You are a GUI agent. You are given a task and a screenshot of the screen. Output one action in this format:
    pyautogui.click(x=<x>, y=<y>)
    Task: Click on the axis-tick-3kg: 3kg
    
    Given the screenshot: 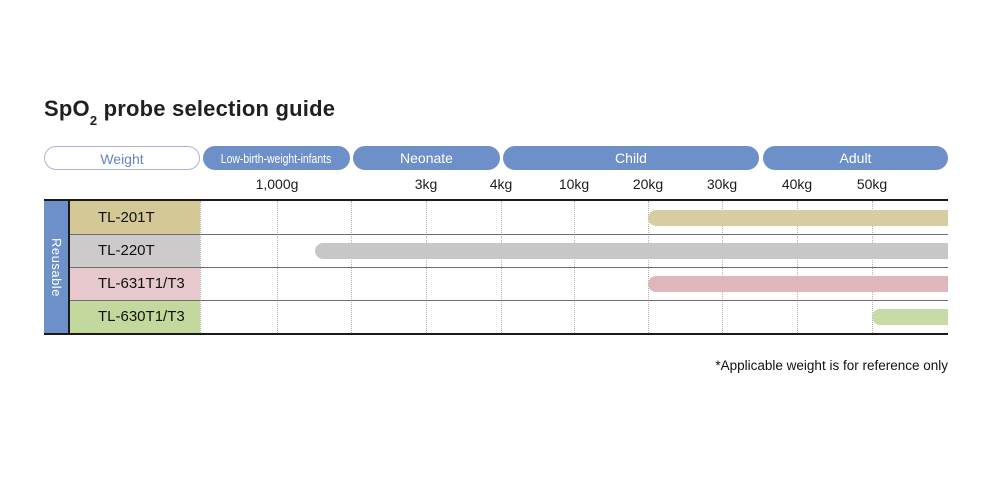 What is the action you would take?
    pyautogui.click(x=426, y=184)
    